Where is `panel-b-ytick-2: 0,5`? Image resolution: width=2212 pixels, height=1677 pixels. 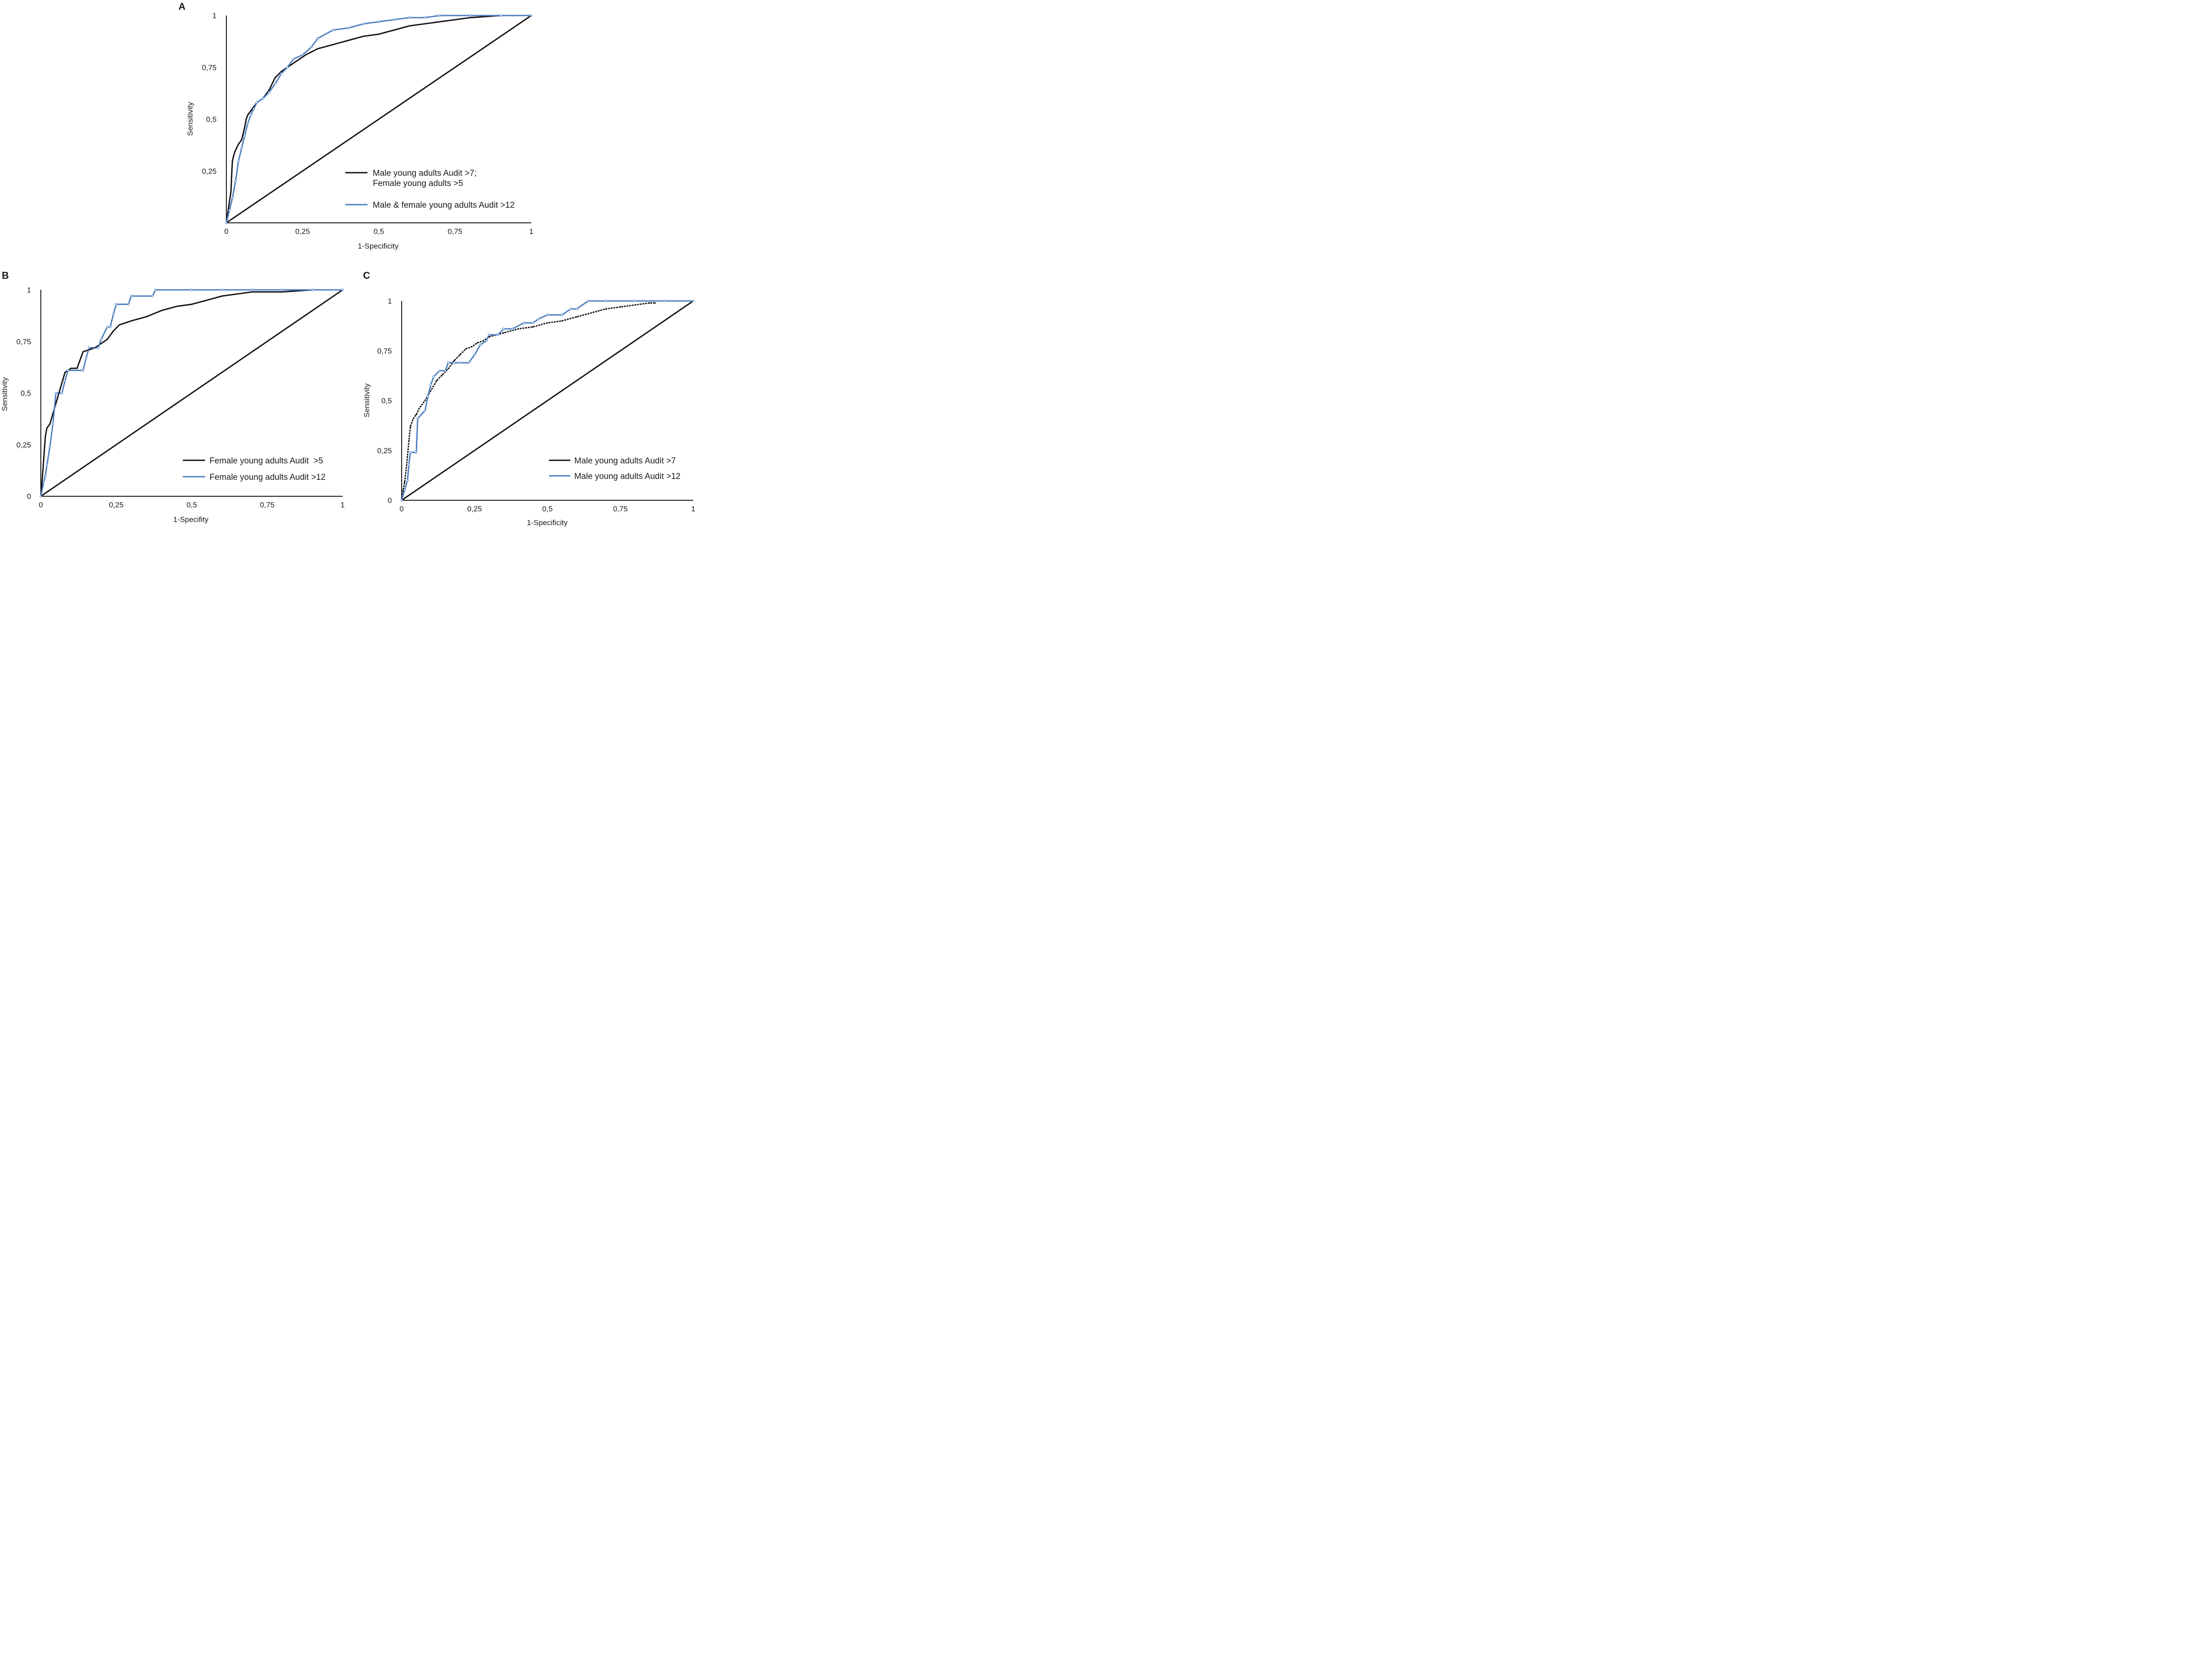
panel-b-ytick-2: 0,5 is located at coordinates (25, 393).